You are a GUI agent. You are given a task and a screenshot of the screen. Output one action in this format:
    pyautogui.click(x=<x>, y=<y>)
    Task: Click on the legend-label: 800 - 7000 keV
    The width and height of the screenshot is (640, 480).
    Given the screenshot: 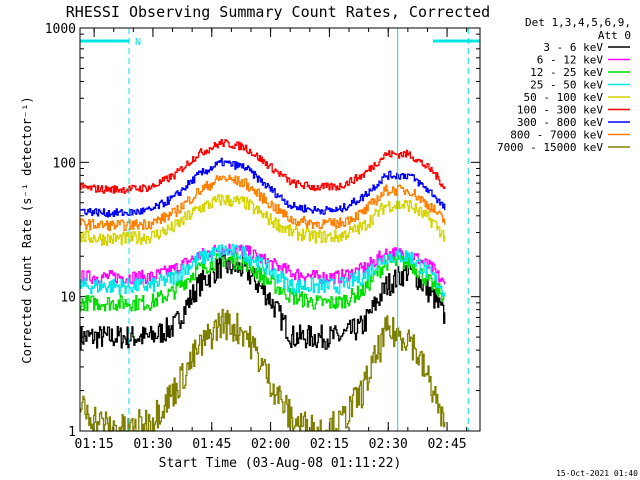 What is the action you would take?
    pyautogui.click(x=556, y=135)
    